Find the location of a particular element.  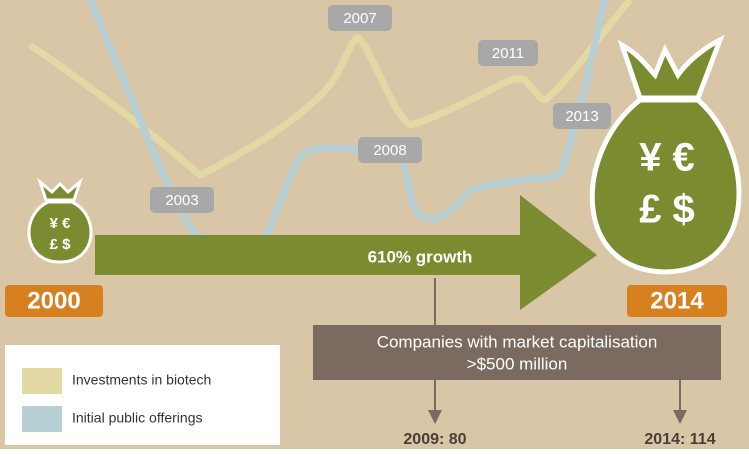

year-label: 2011 is located at coordinates (508, 53).